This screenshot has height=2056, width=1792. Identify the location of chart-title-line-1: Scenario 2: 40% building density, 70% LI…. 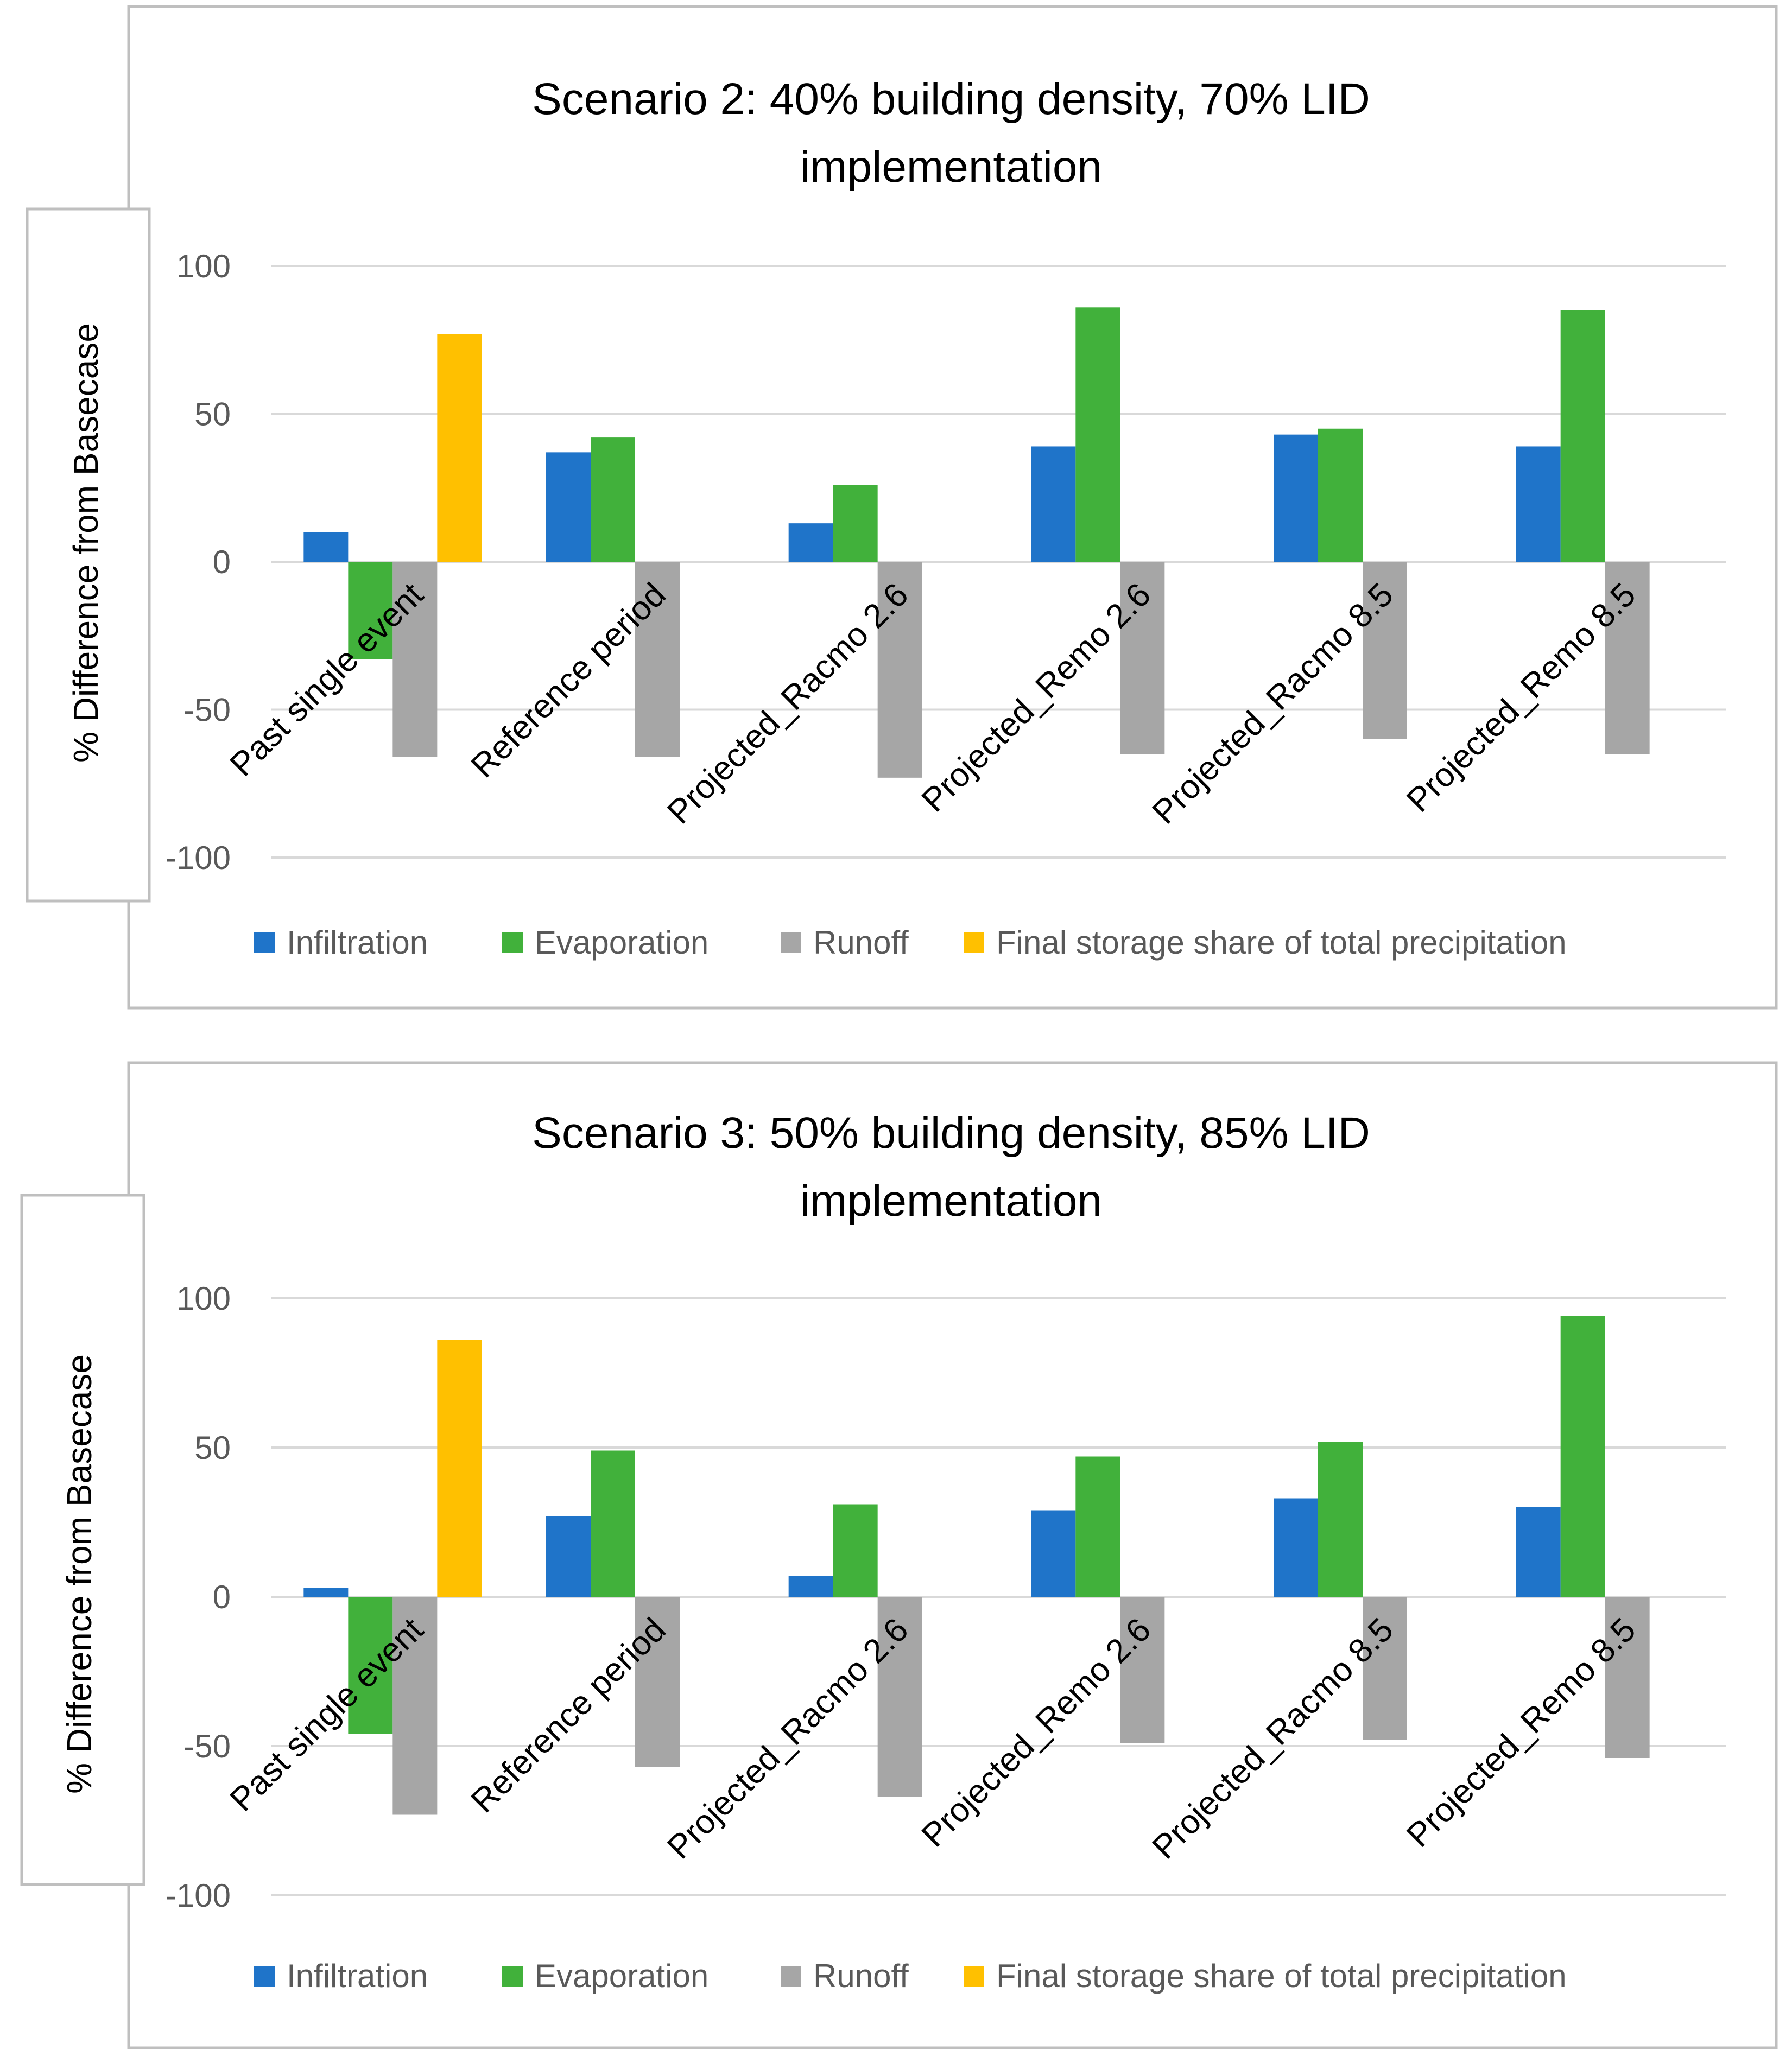
(951, 99).